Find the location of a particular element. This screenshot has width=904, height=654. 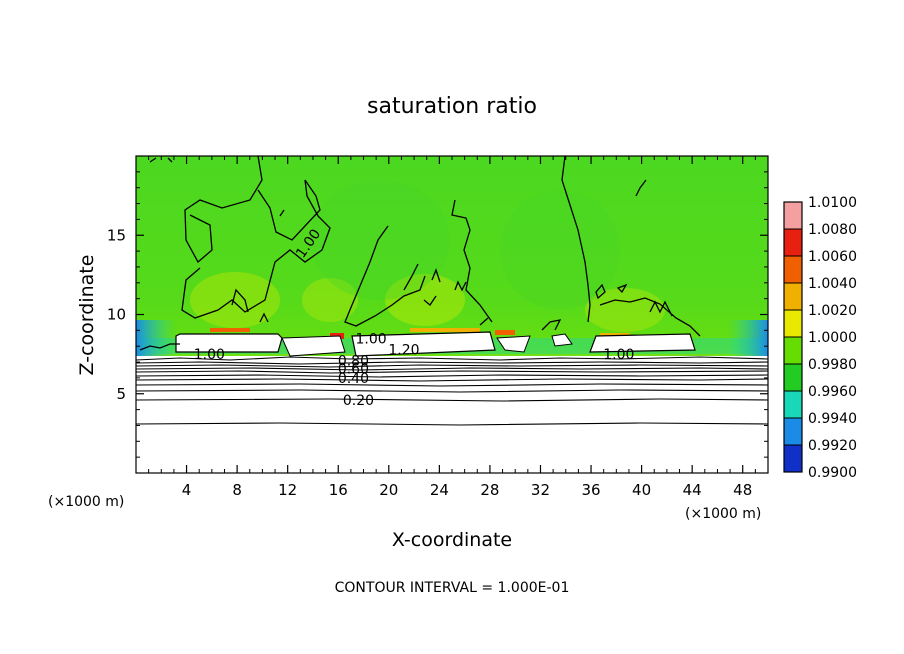

colorbar-label: 1.0080 is located at coordinates (832, 230).